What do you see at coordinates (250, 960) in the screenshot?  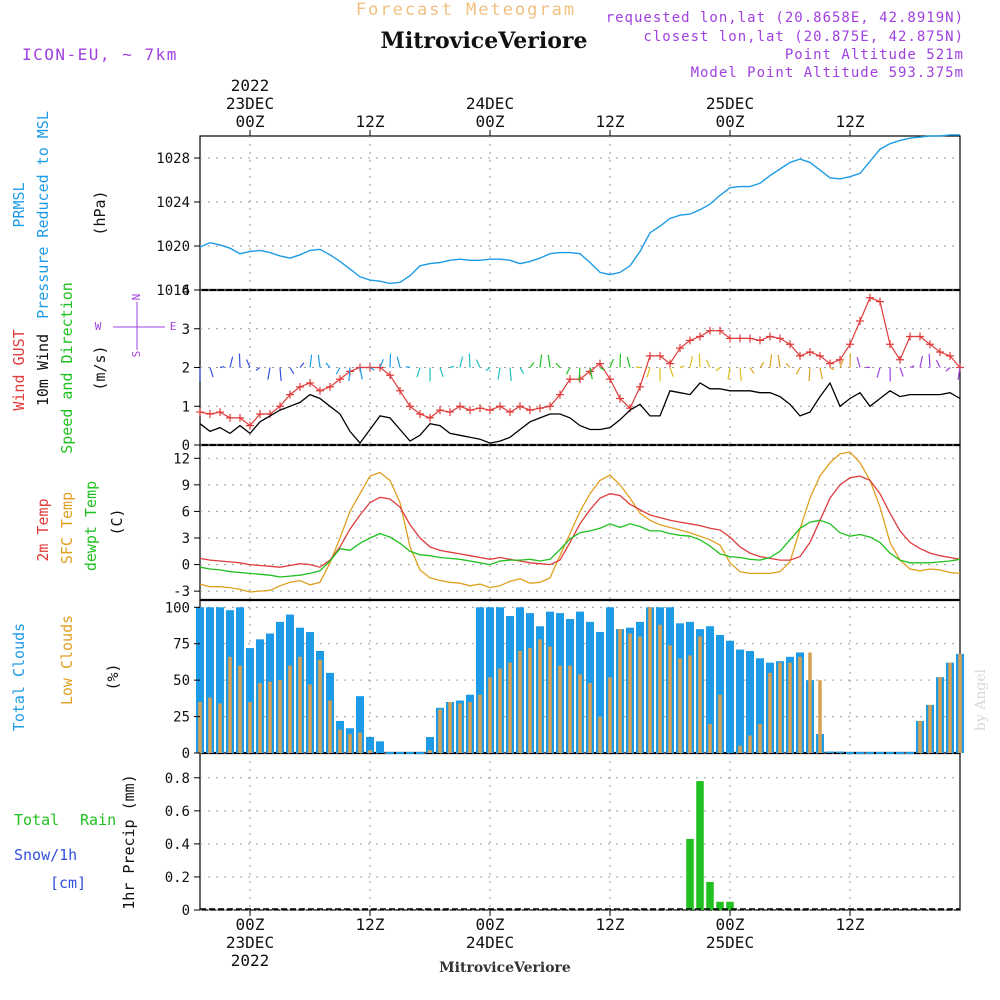 I see `bottom-time-label: 2022` at bounding box center [250, 960].